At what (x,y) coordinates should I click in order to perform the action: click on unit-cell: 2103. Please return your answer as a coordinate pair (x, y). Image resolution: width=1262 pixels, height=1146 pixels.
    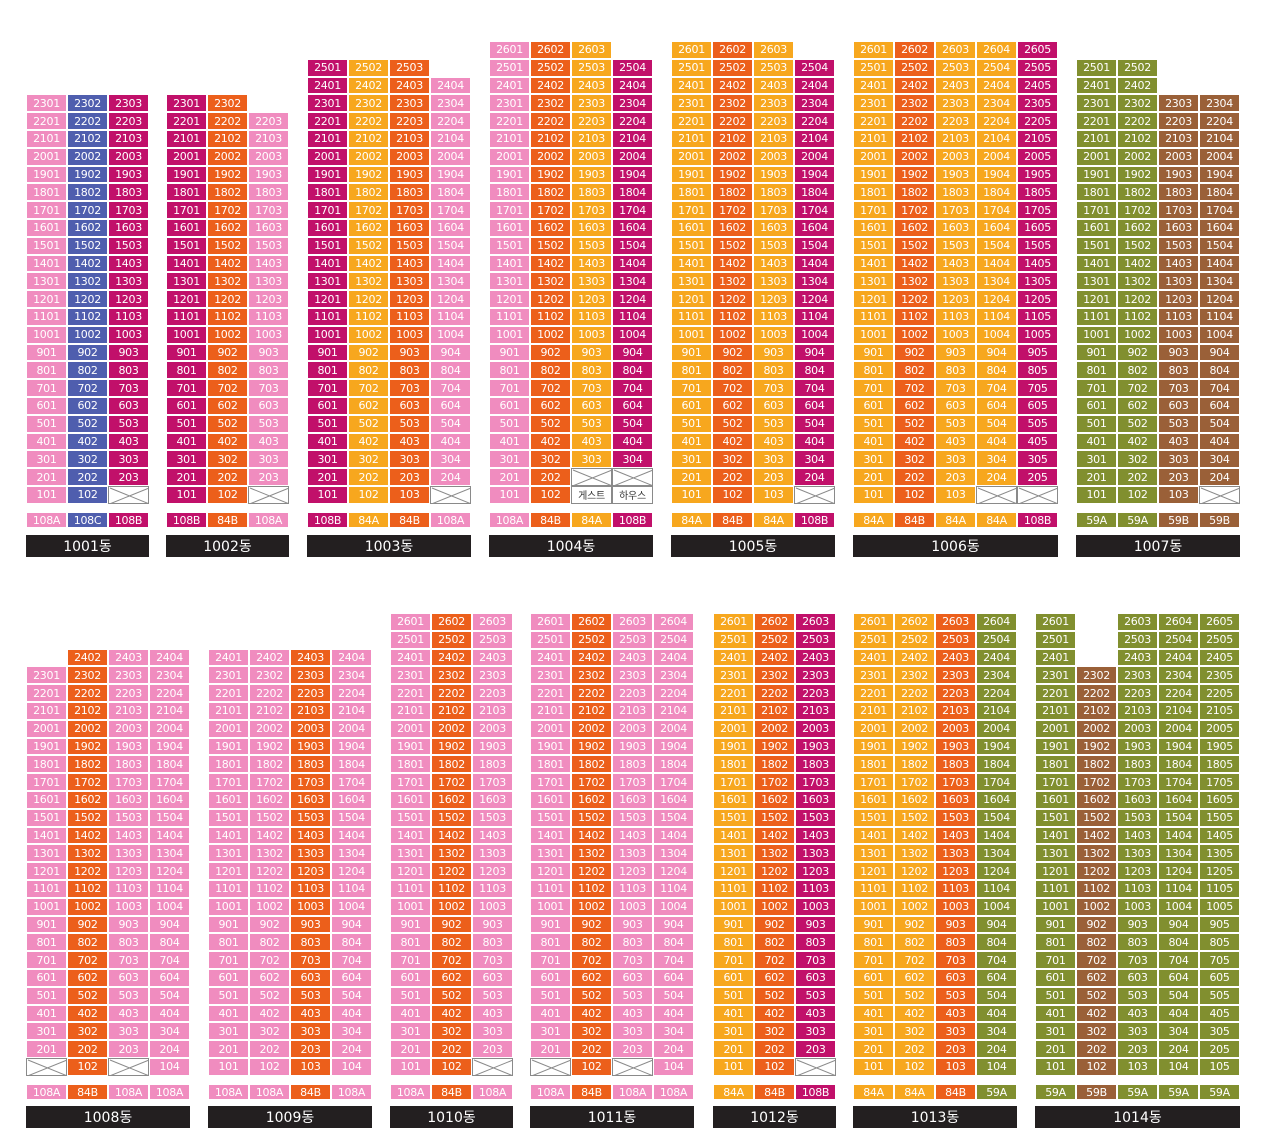
    Looking at the image, I should click on (773, 139).